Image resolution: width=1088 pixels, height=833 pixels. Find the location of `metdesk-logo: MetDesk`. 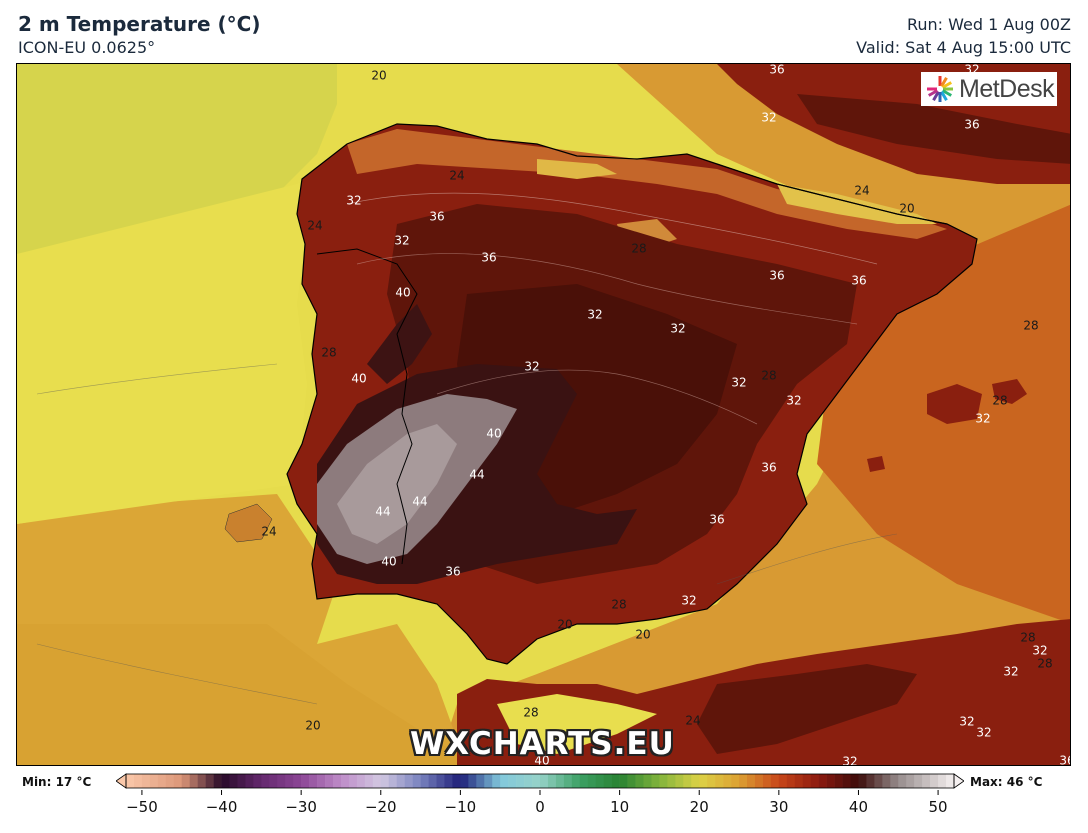

metdesk-logo: MetDesk is located at coordinates (989, 89).